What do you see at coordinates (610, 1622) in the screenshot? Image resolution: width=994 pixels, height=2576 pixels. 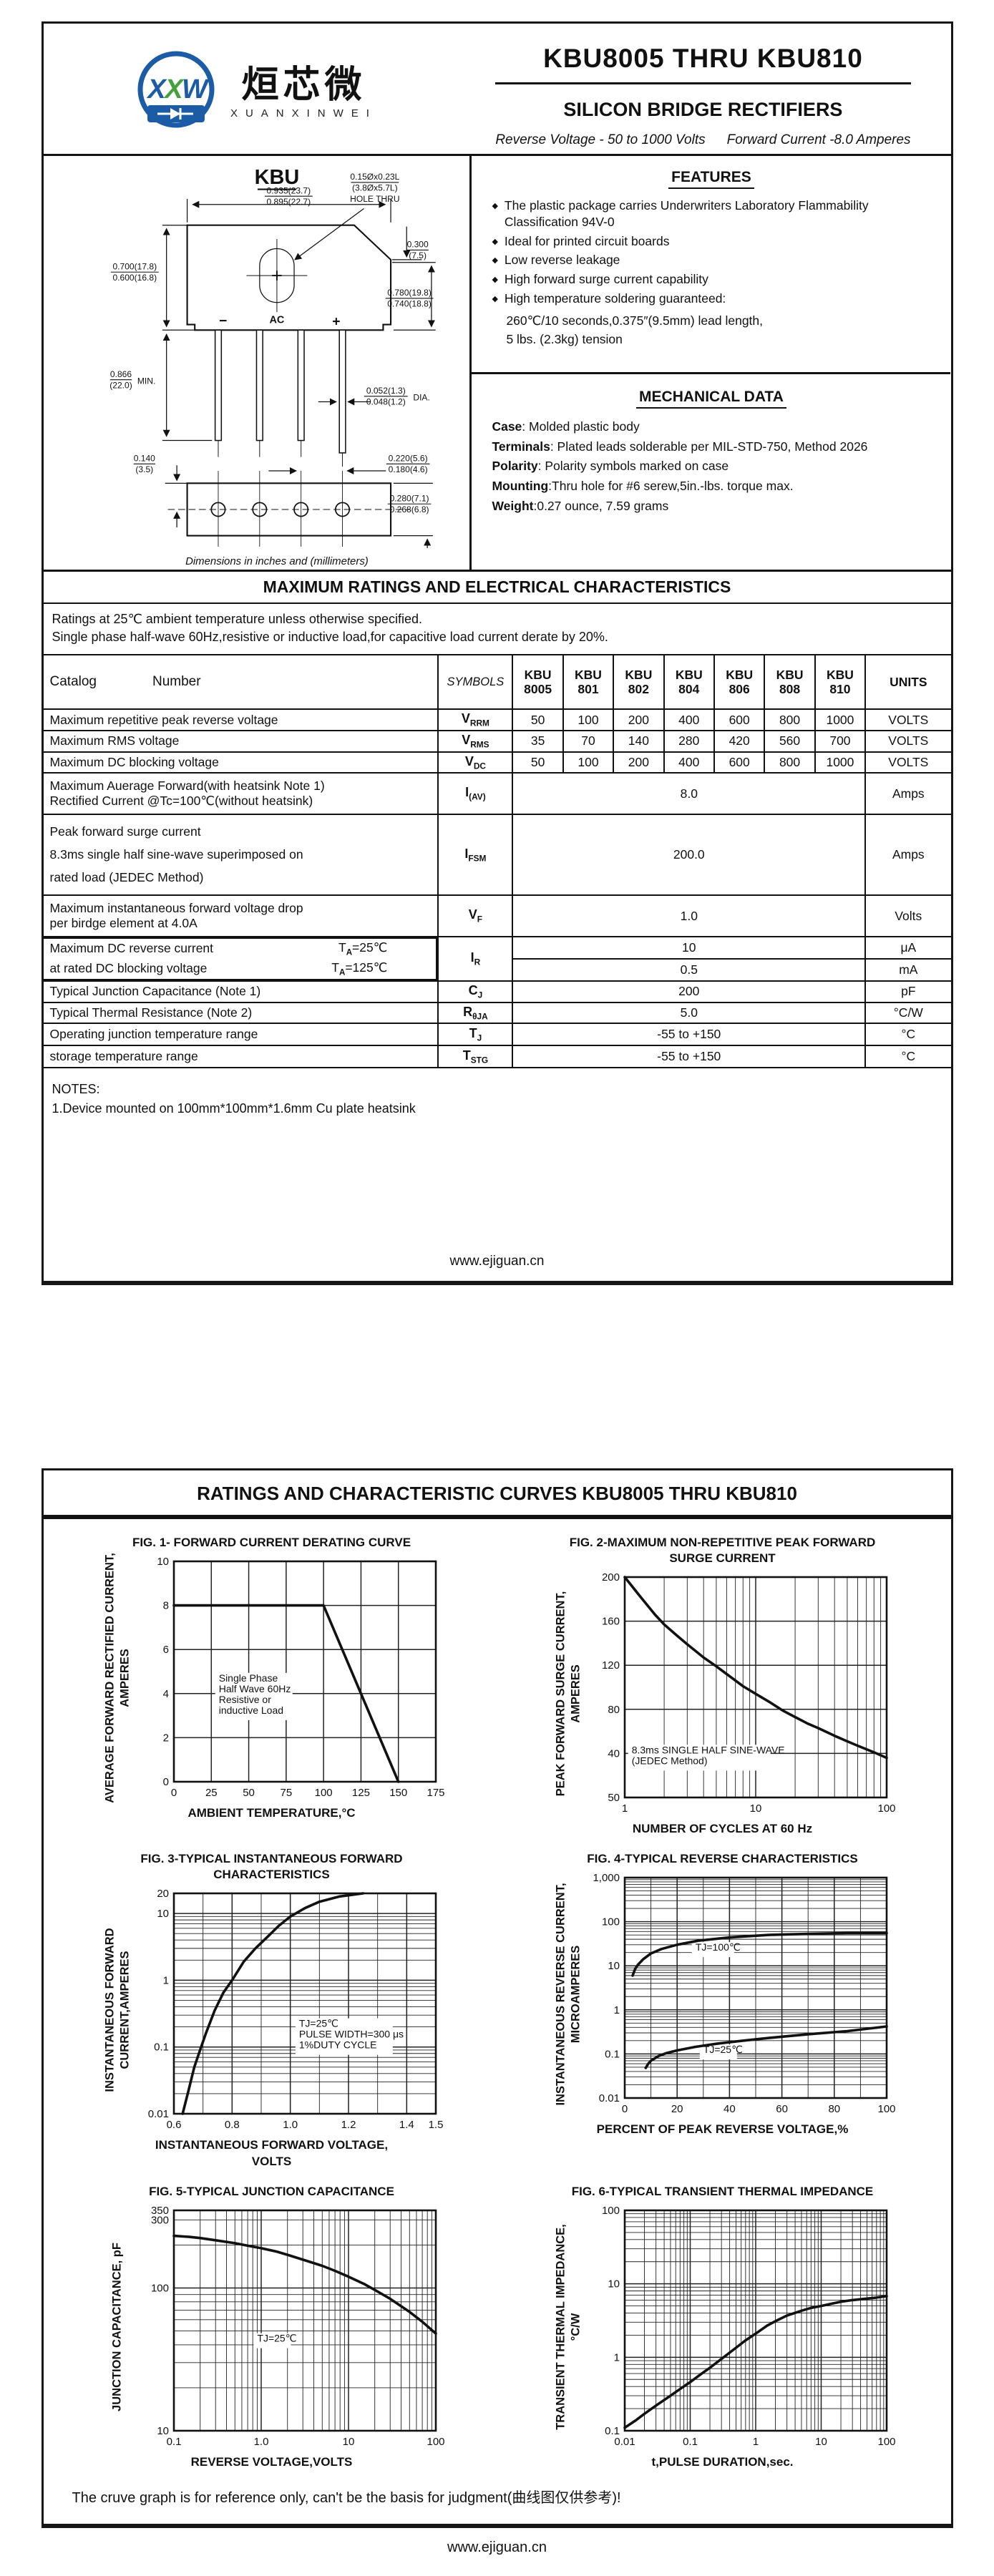 I see `svg-text: 160` at bounding box center [610, 1622].